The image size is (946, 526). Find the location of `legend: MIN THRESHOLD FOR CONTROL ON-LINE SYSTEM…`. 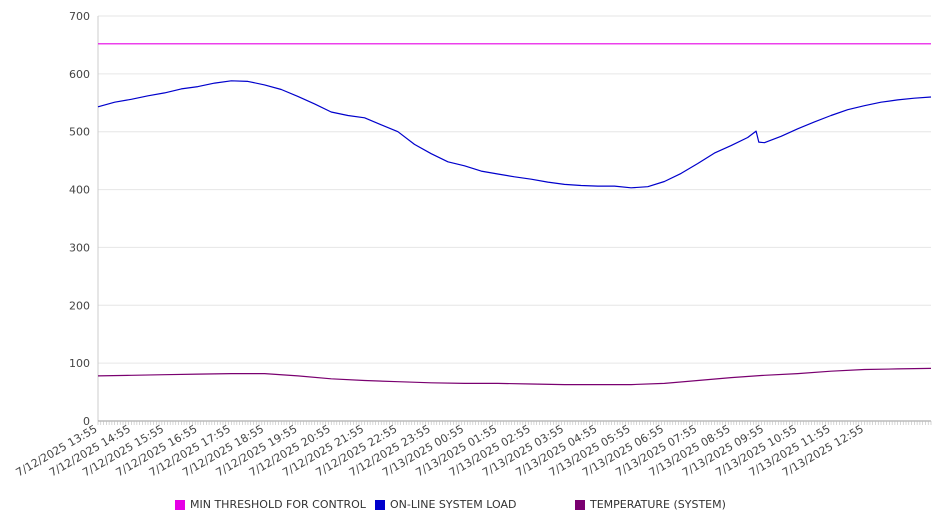

legend: MIN THRESHOLD FOR CONTROL ON-LINE SYSTEM… is located at coordinates (473, 506).